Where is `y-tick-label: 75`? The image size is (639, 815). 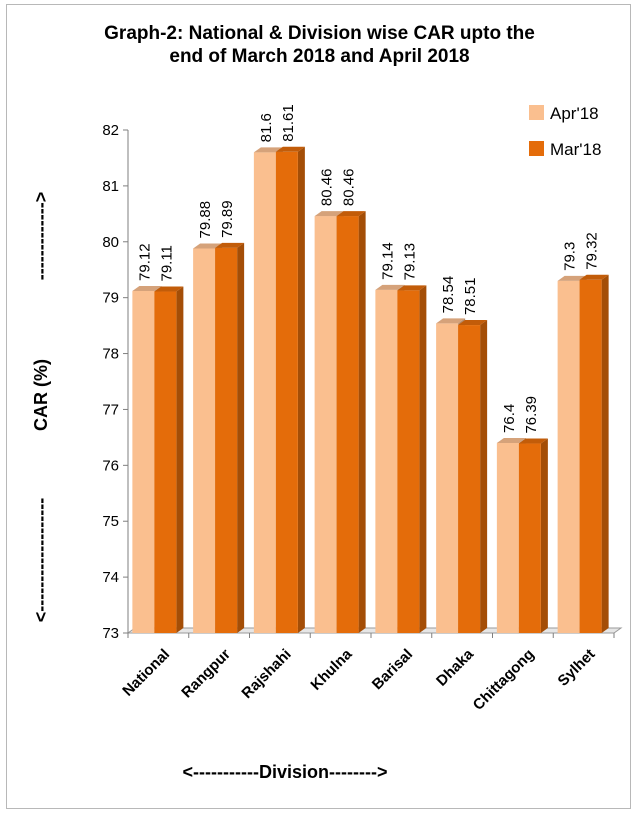
y-tick-label: 75 is located at coordinates (110, 521).